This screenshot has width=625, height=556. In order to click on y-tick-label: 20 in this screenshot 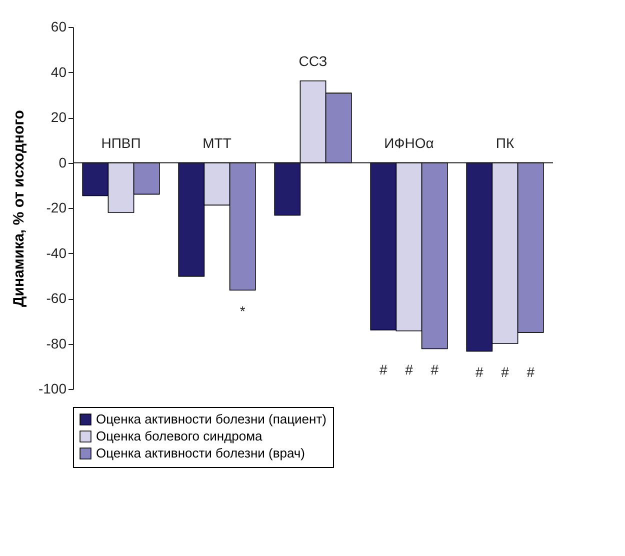, I will do `click(58, 117)`.